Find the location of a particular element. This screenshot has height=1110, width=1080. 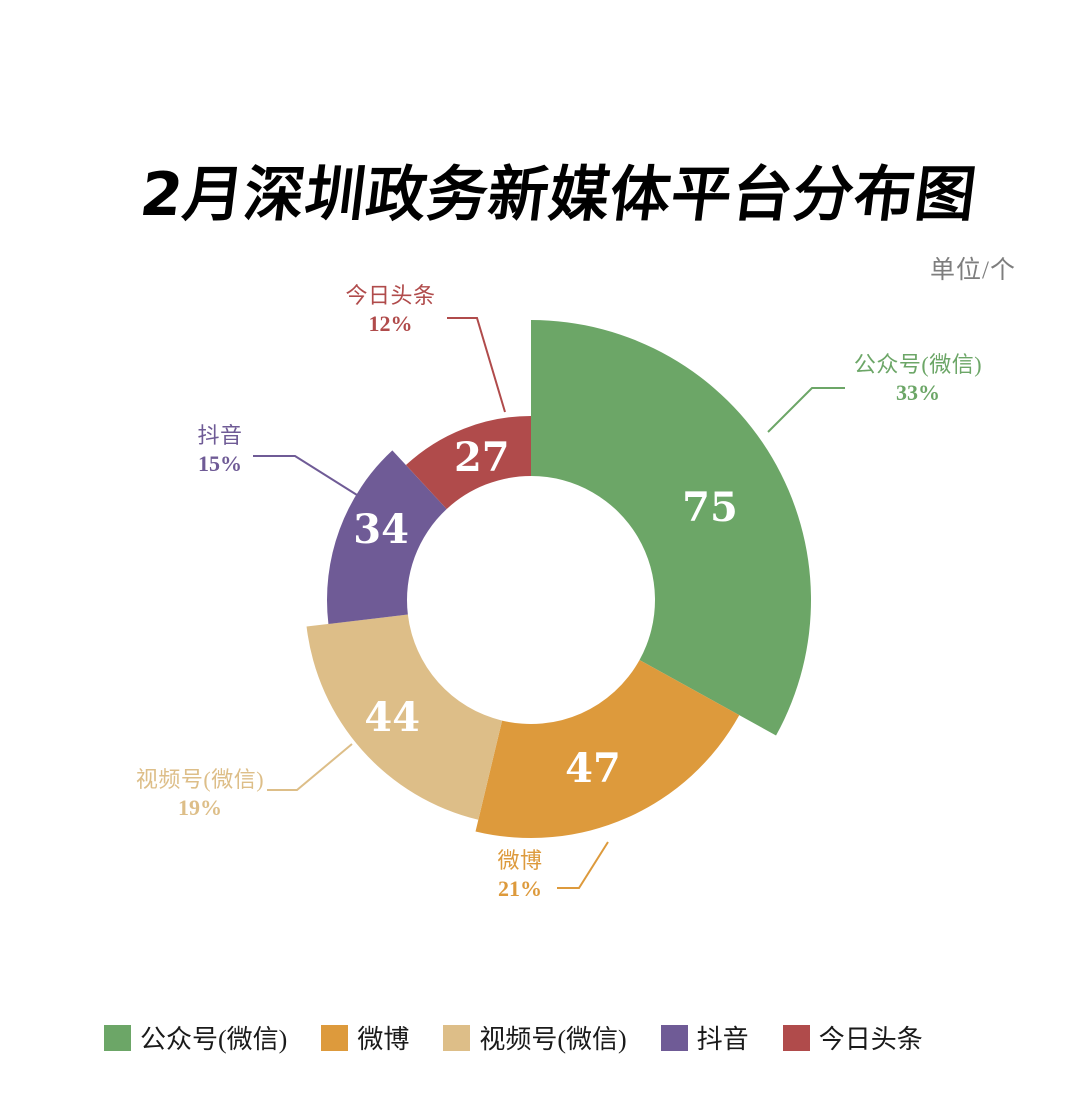

callout-percent: 15% is located at coordinates (220, 463).